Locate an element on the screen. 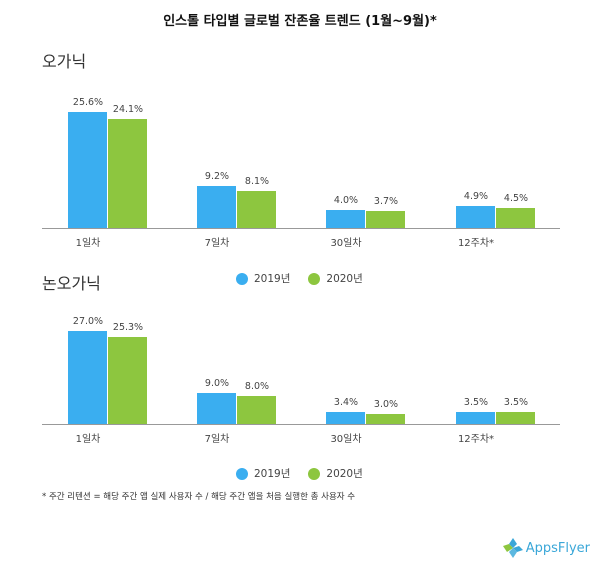 This screenshot has height=567, width=600. logo-text: AppsFlyer is located at coordinates (557, 548).